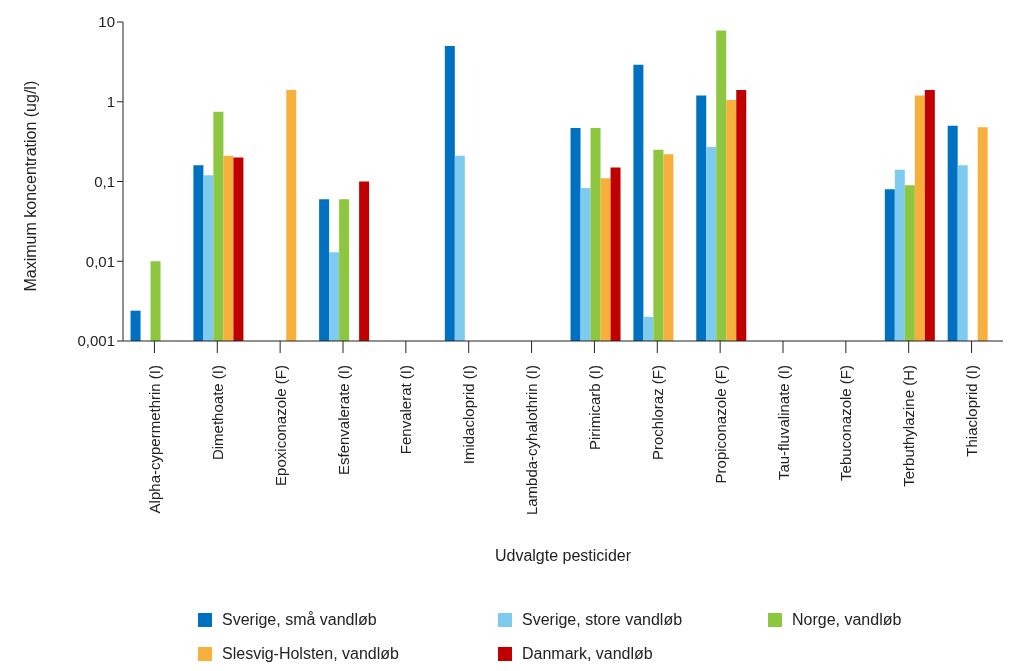 The width and height of the screenshot is (1010, 671). Describe the element at coordinates (587, 654) in the screenshot. I see `legend-label: Danmark, vandløb` at that location.